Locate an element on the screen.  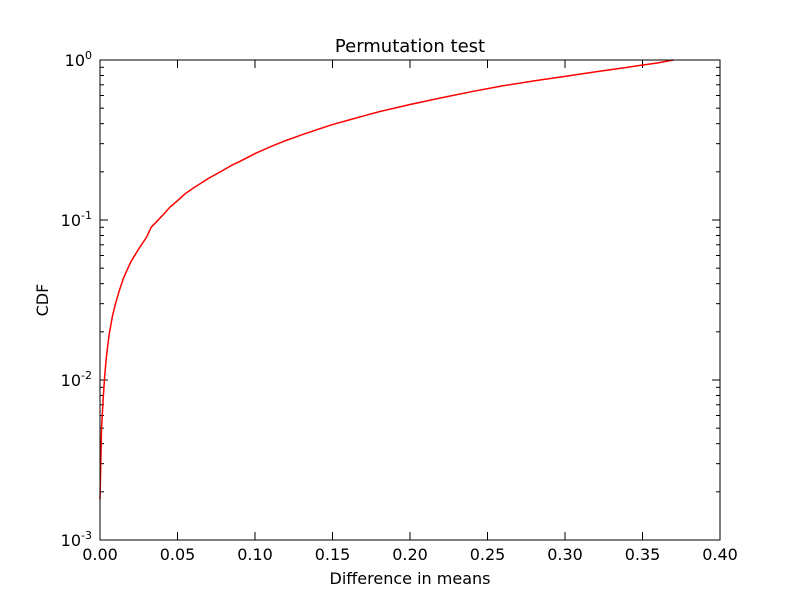
x-axis-label: Difference in means is located at coordinates (410, 578).